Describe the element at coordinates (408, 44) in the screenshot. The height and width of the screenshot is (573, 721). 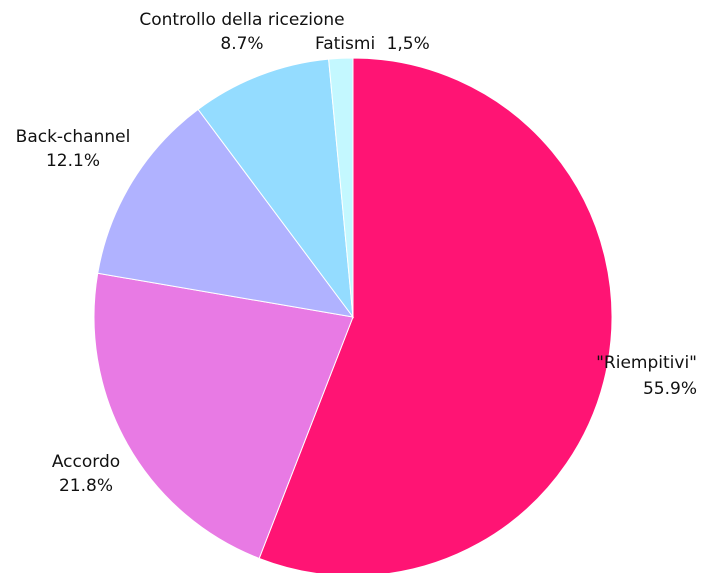
I see `slice-value-fatismi: 1,5%` at that location.